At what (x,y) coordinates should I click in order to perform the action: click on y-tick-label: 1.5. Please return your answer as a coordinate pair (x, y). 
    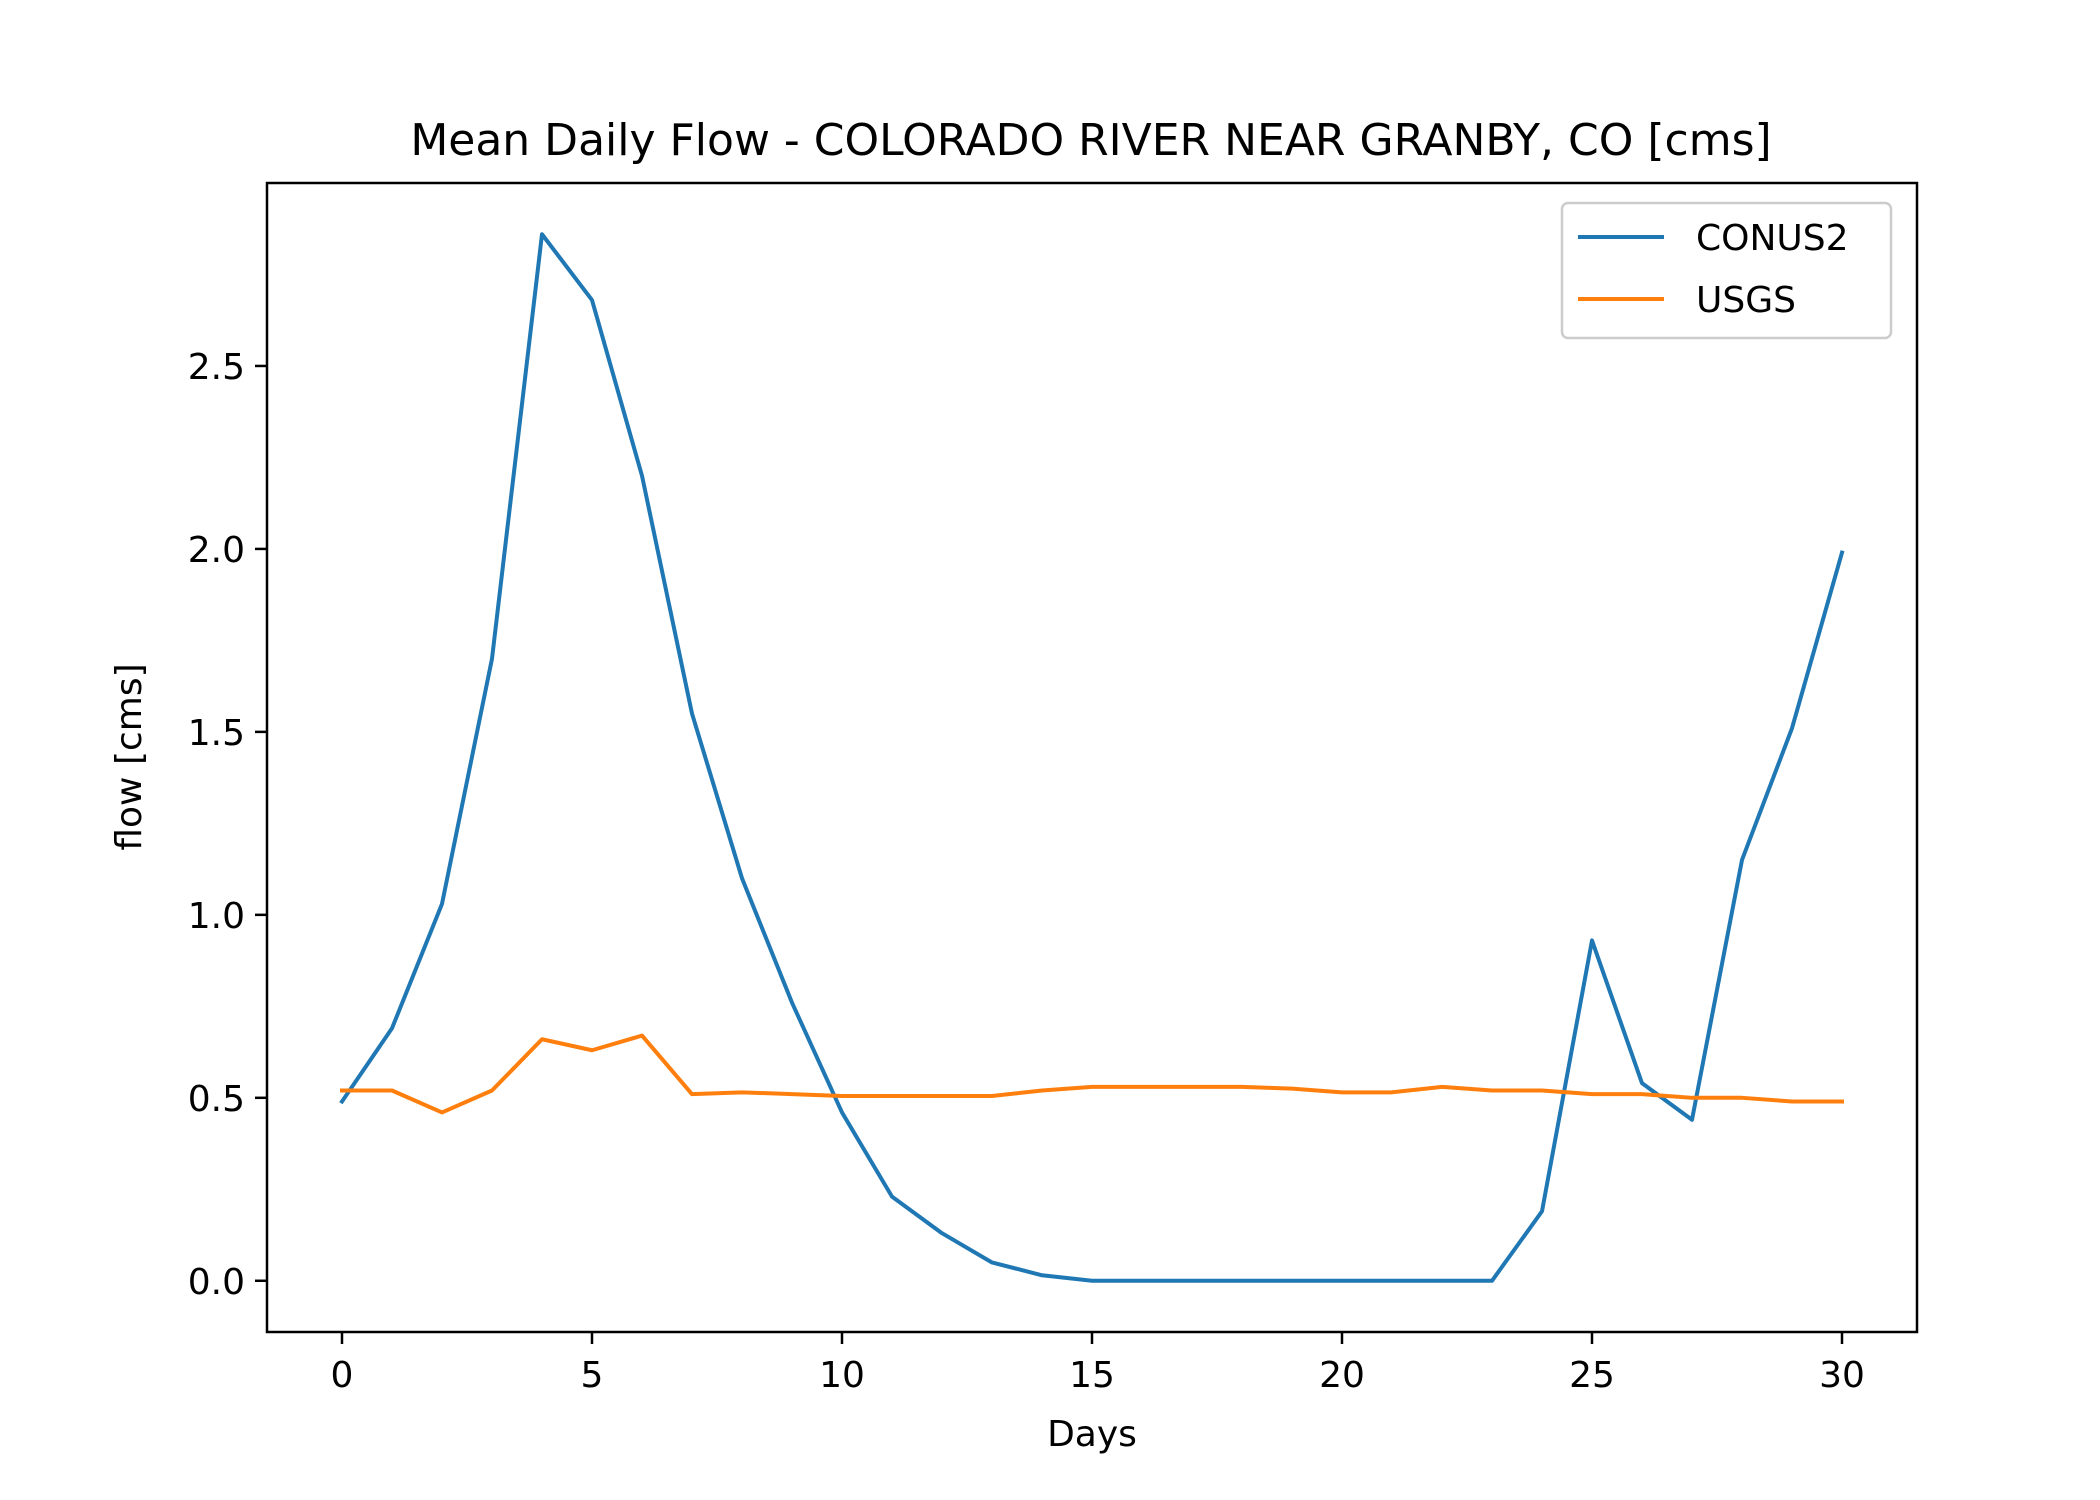
    Looking at the image, I should click on (216, 733).